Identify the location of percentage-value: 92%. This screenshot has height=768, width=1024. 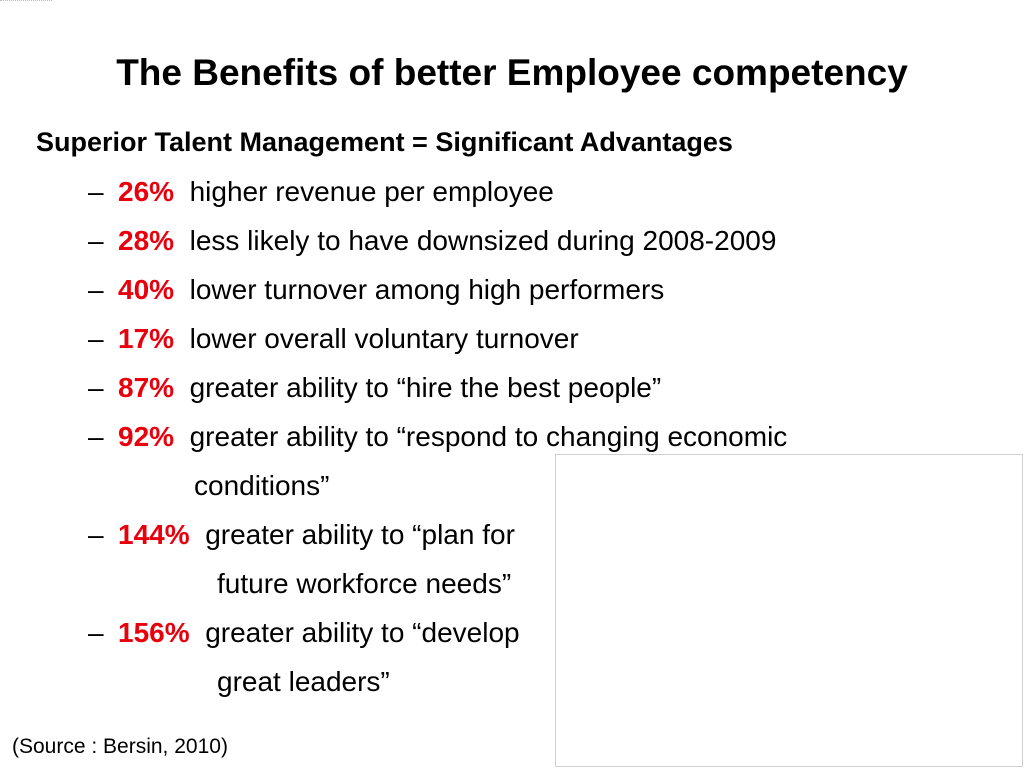
(146, 436).